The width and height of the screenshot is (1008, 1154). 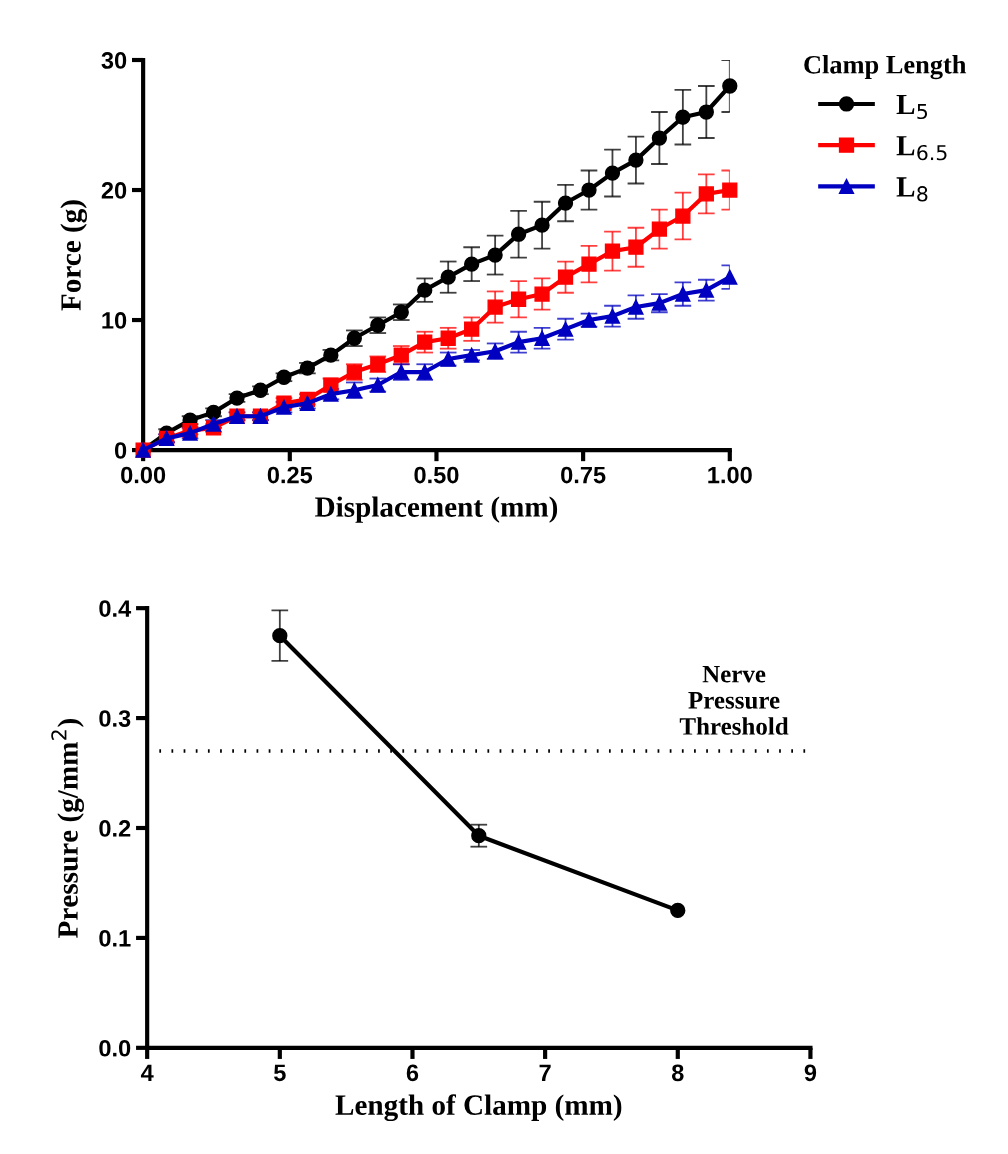 I want to click on y-axis-title: Force (g), so click(x=74, y=255).